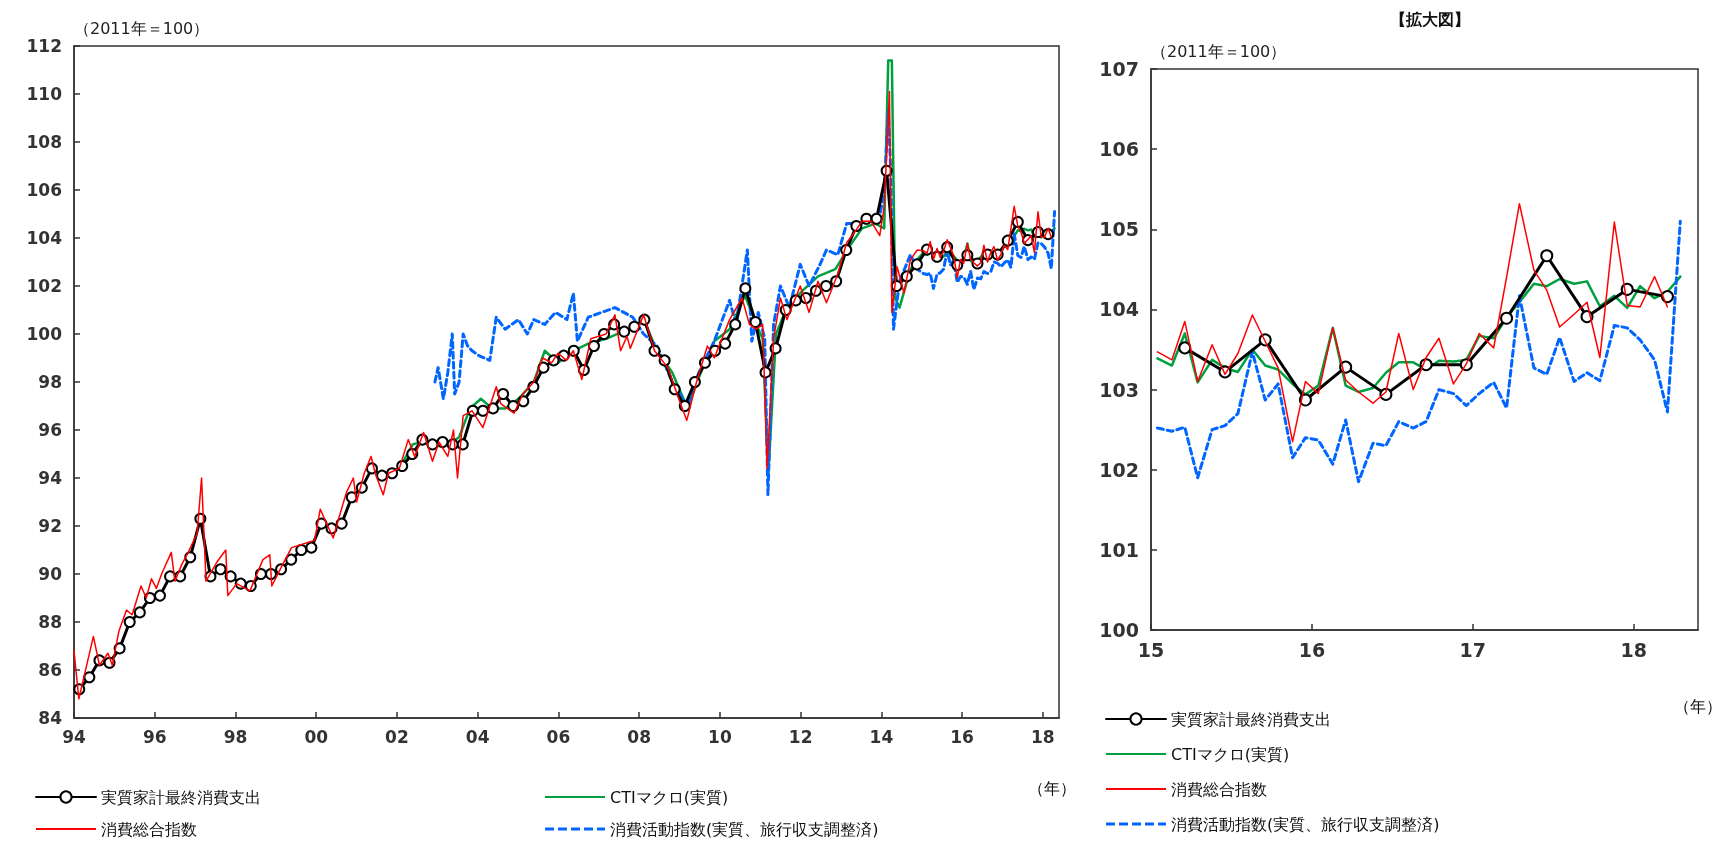  What do you see at coordinates (1119, 389) in the screenshot?
I see `y-tick-label: 103` at bounding box center [1119, 389].